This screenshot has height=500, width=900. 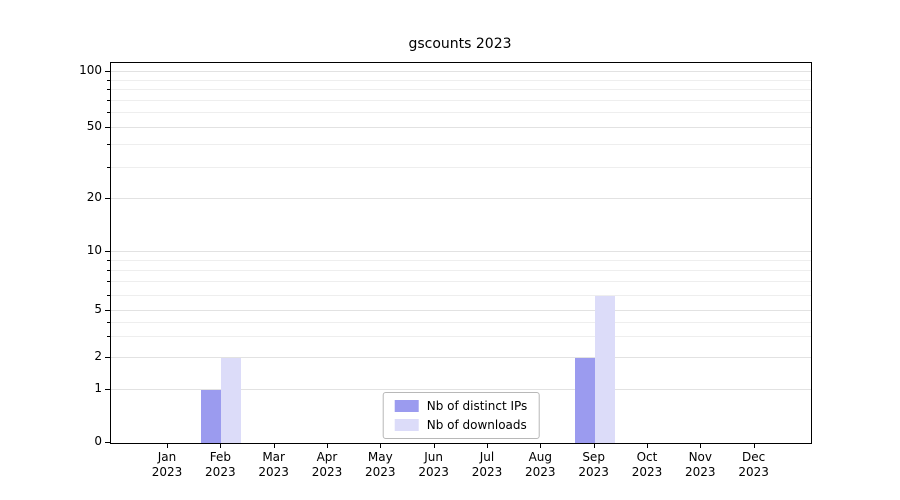 I want to click on bar-distinct-ips-sep, so click(x=584, y=400).